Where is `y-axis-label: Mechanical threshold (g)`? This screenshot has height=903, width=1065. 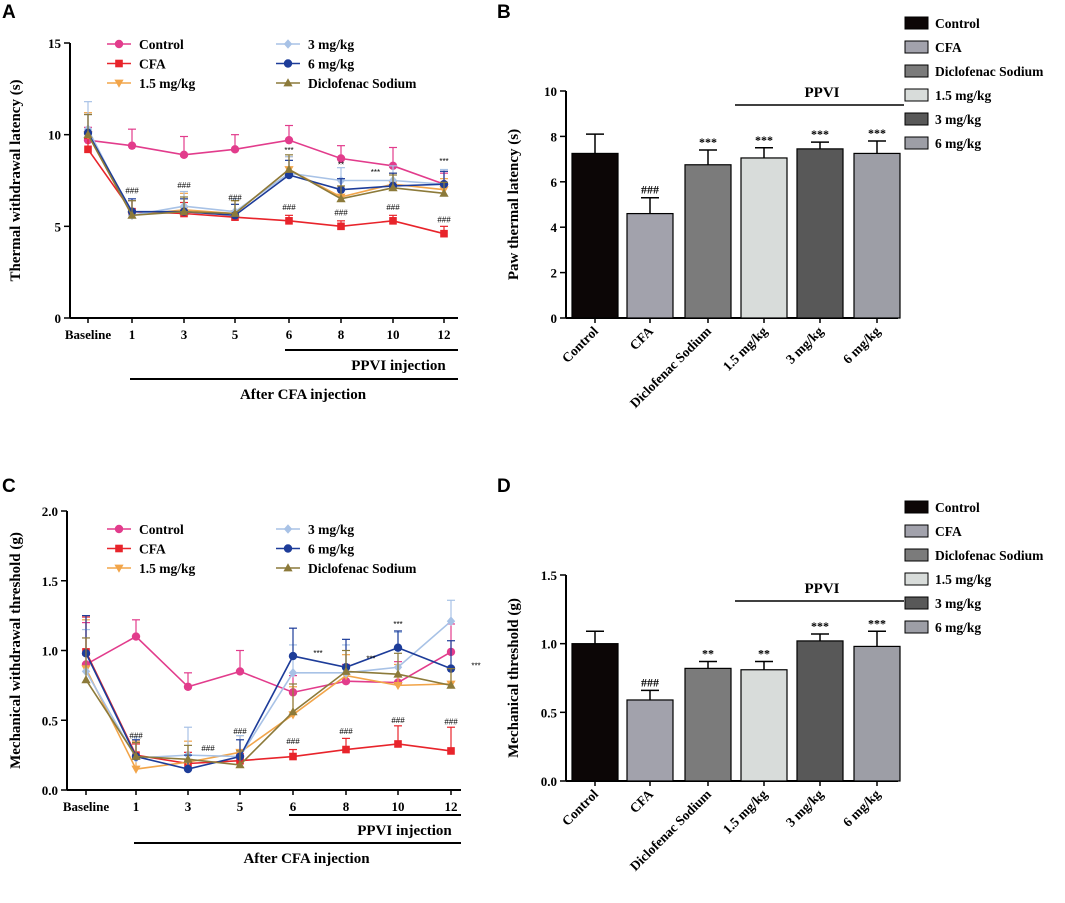 y-axis-label: Mechanical threshold (g) is located at coordinates (514, 678).